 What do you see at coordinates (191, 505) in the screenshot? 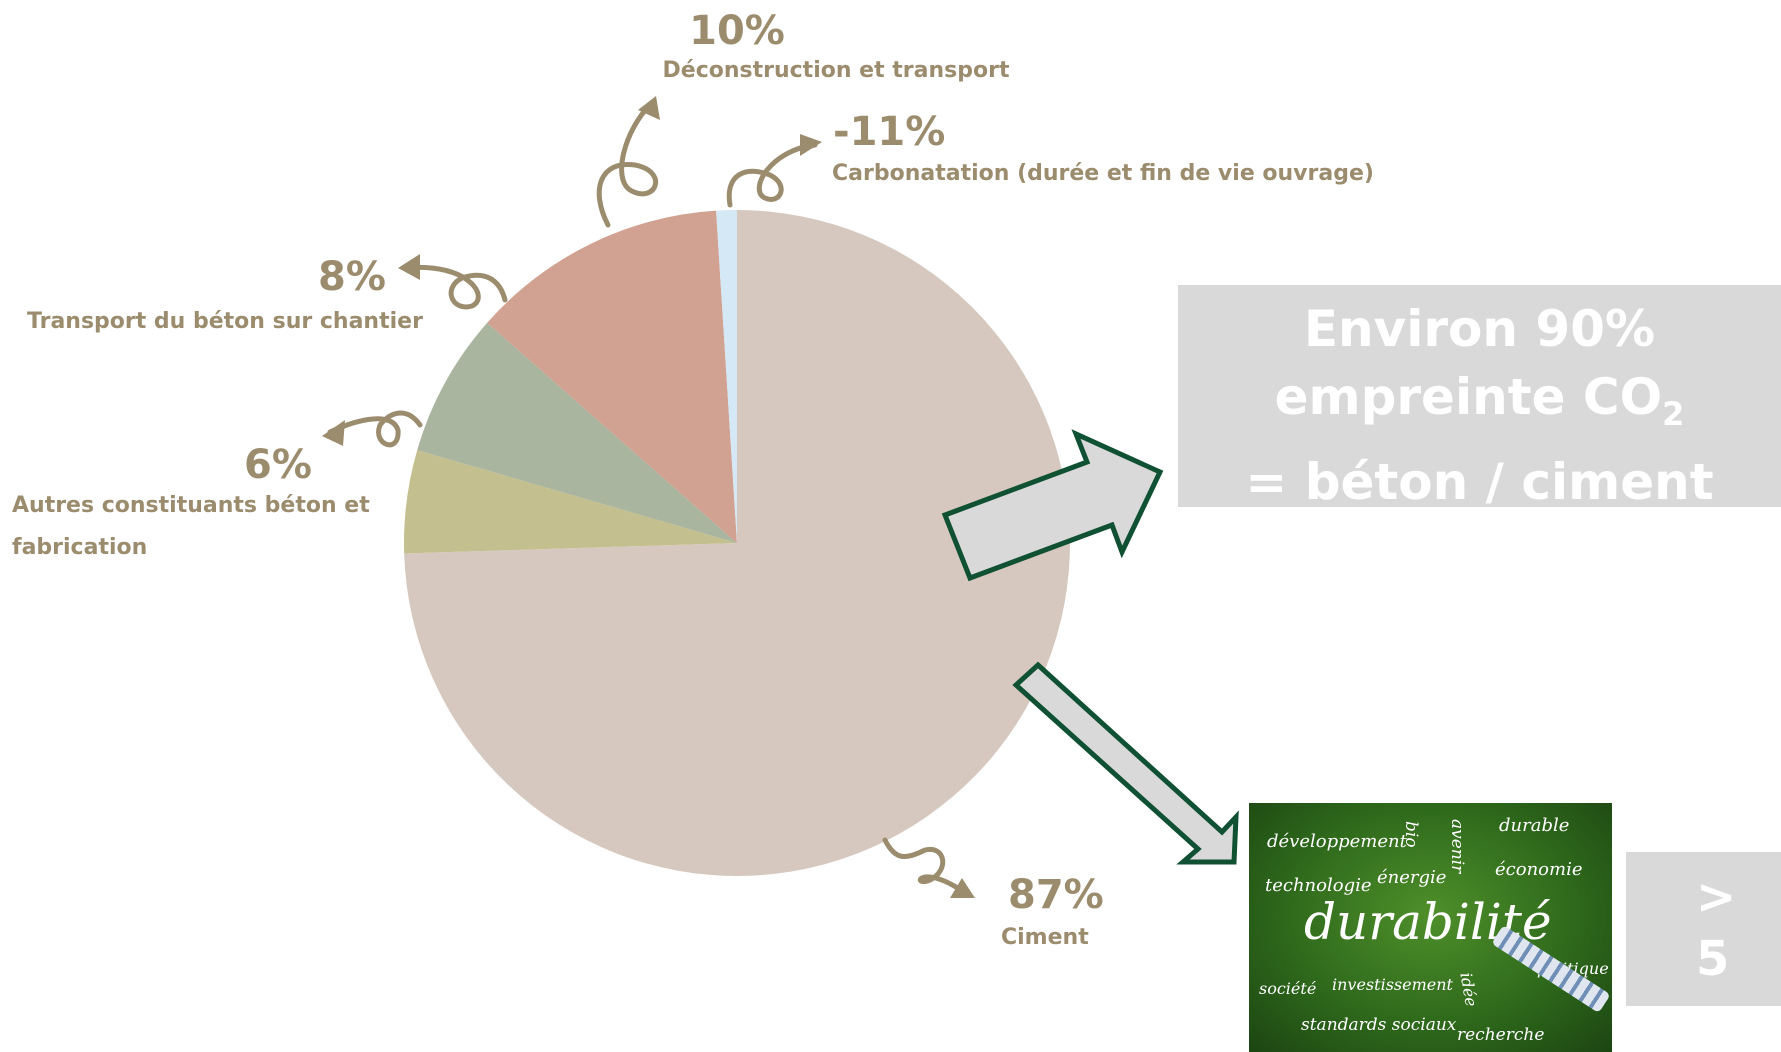
I see `label-autres-line1: Autres constituants béton et` at bounding box center [191, 505].